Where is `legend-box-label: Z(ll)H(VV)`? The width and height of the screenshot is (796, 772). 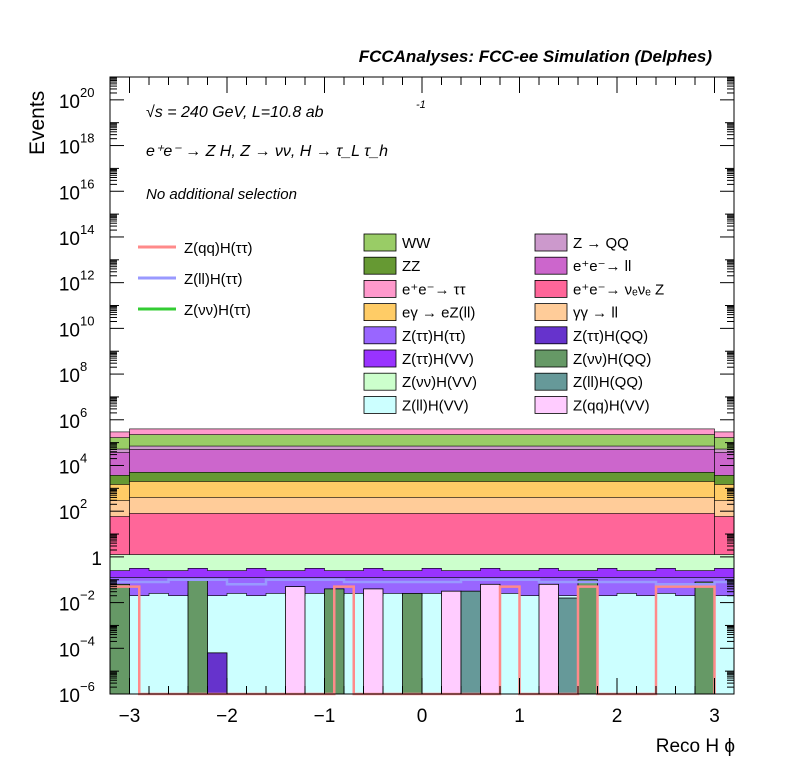 legend-box-label: Z(ll)H(VV) is located at coordinates (435, 405).